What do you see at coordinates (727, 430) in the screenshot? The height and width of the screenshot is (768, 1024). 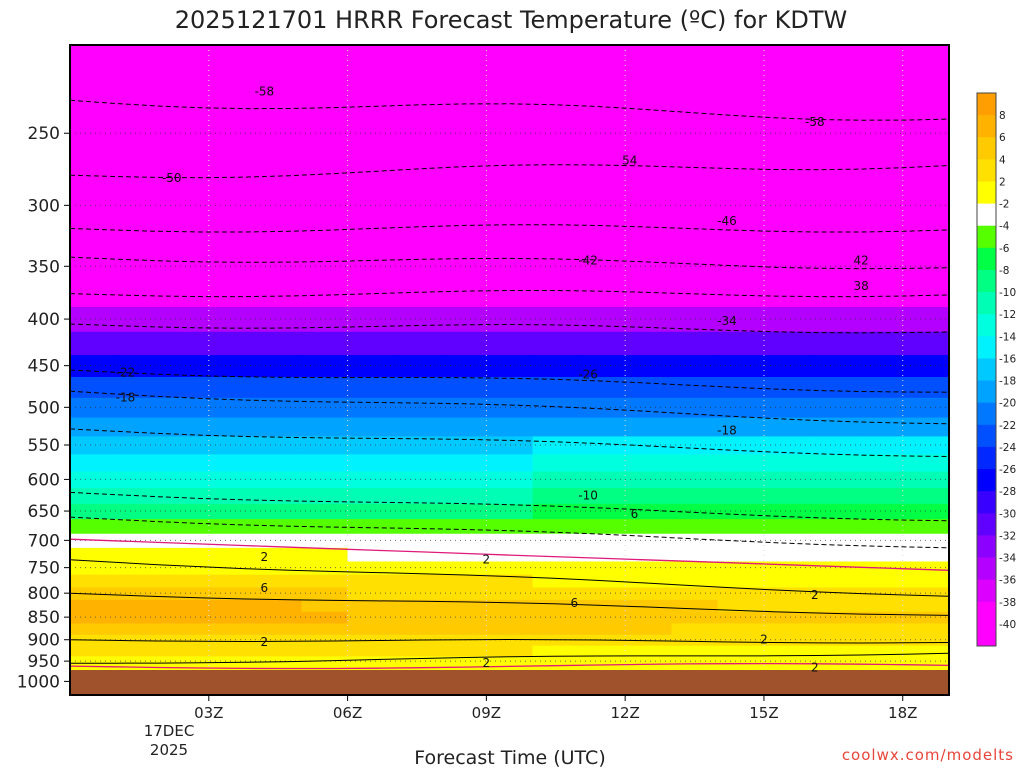 I see `contour-label: -18` at bounding box center [727, 430].